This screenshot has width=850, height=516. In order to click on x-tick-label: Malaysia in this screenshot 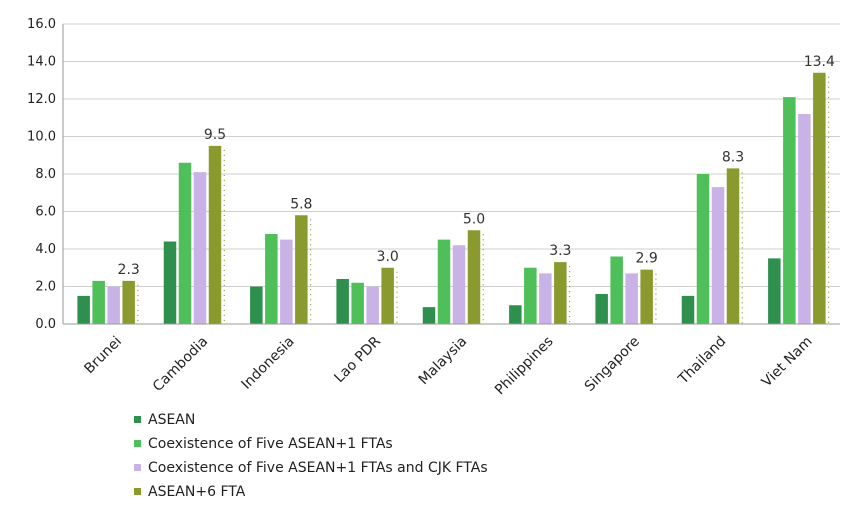, I will do `click(443, 361)`.